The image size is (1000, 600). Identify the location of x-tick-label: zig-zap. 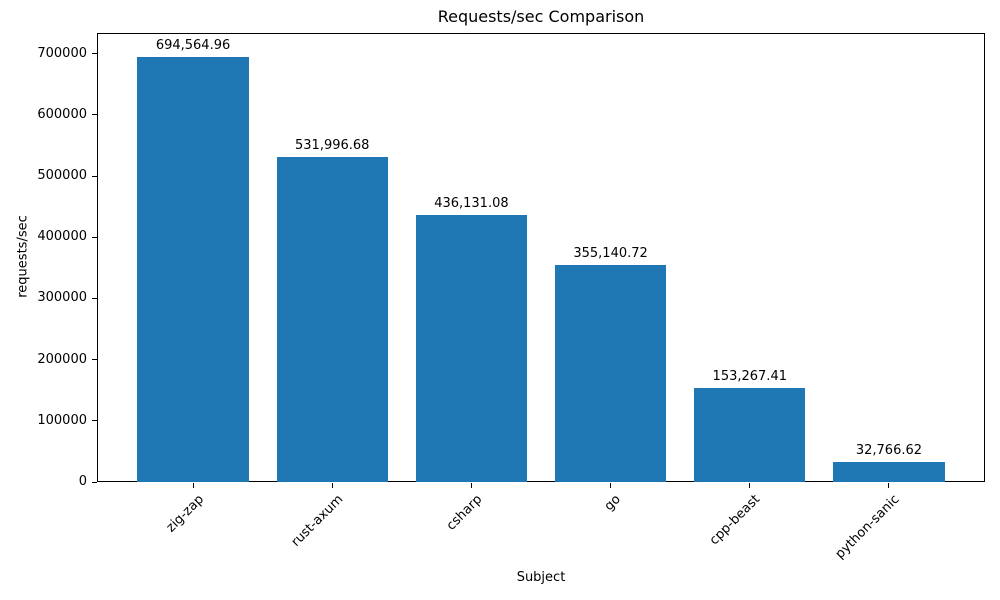
(185, 514).